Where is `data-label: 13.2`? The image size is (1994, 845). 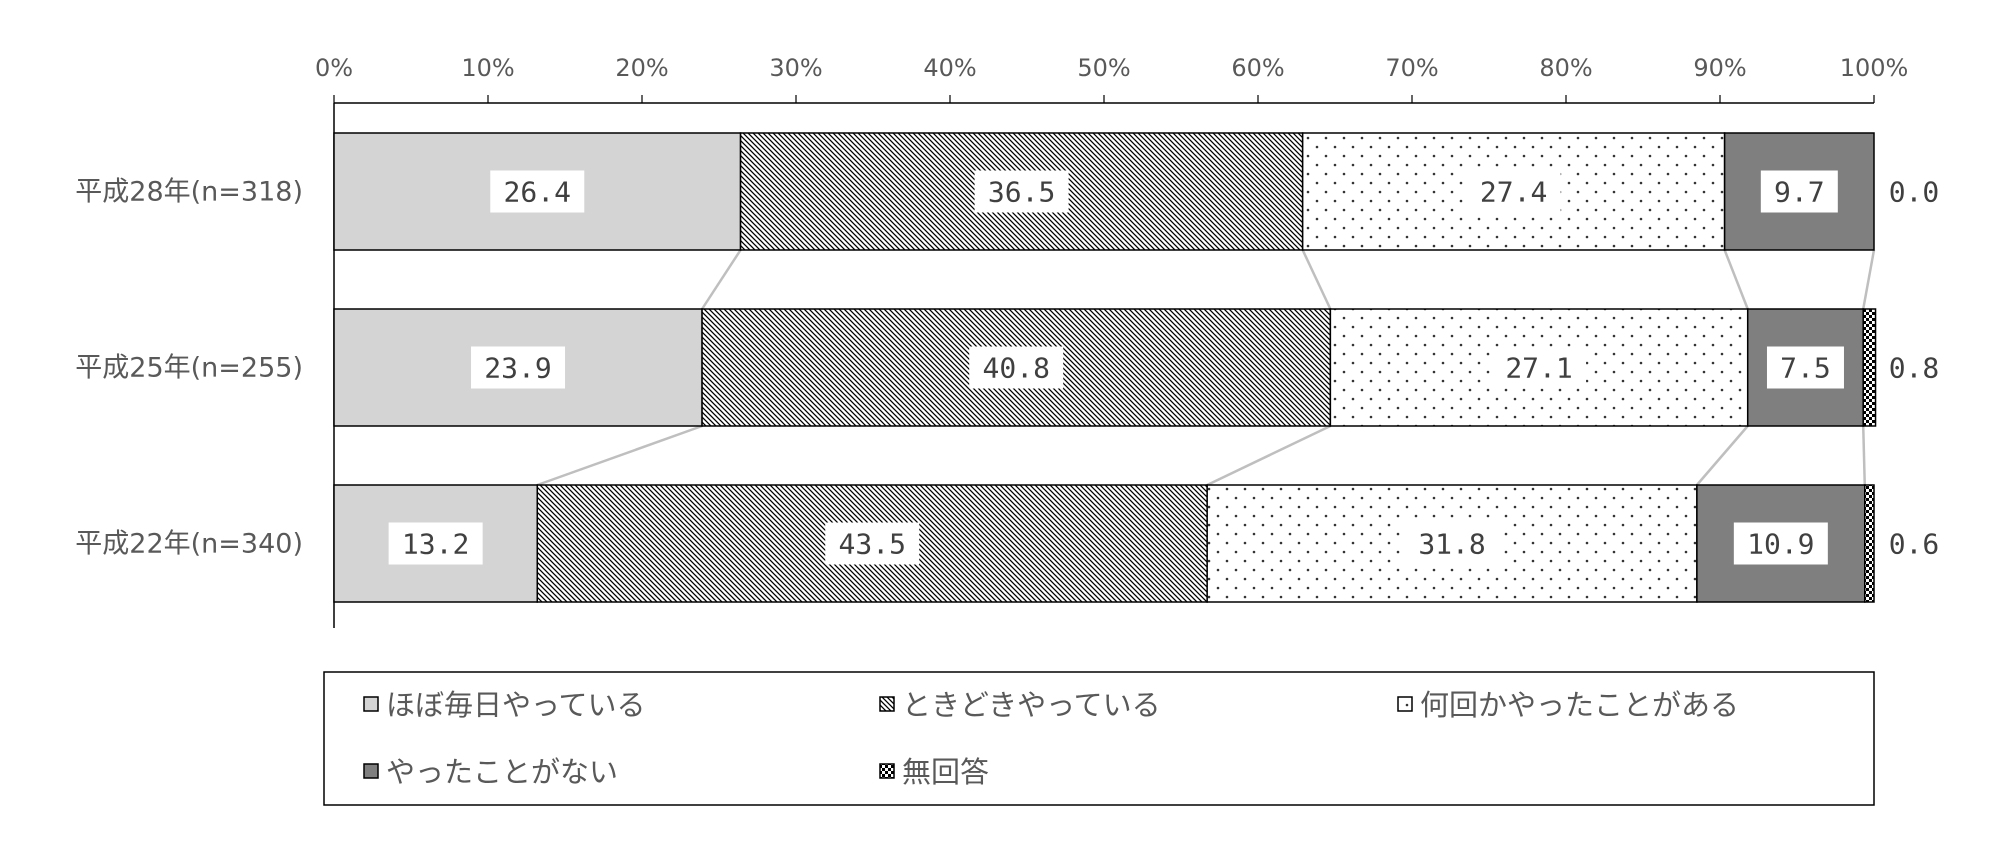 data-label: 13.2 is located at coordinates (435, 544).